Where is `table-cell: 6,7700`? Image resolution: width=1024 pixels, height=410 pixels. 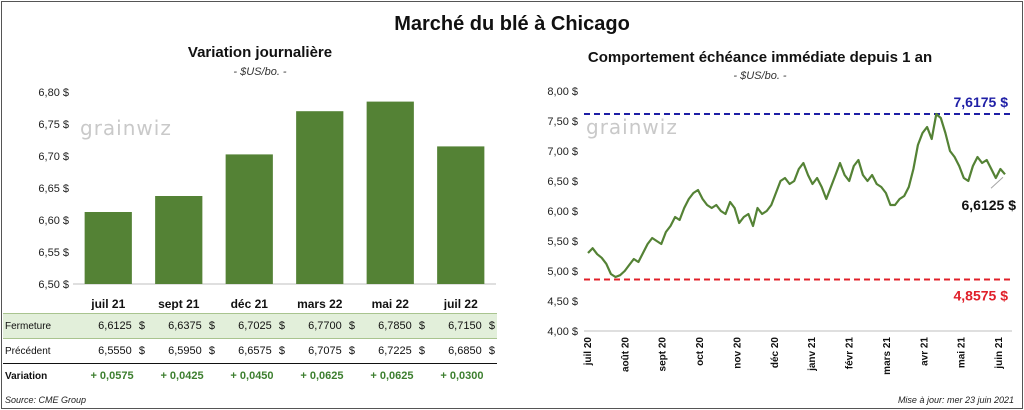
table-cell: 6,7700 is located at coordinates (315, 326).